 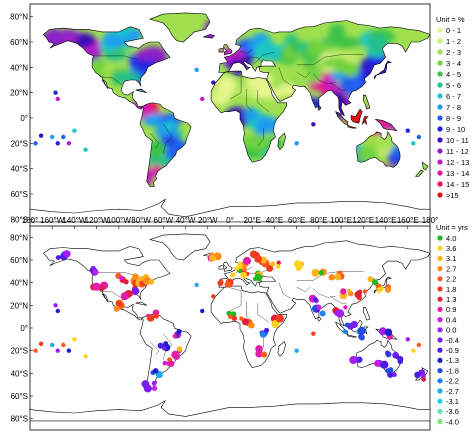 What do you see at coordinates (141, 220) in the screenshot?
I see `lon-tick-label: 80°W` at bounding box center [141, 220].